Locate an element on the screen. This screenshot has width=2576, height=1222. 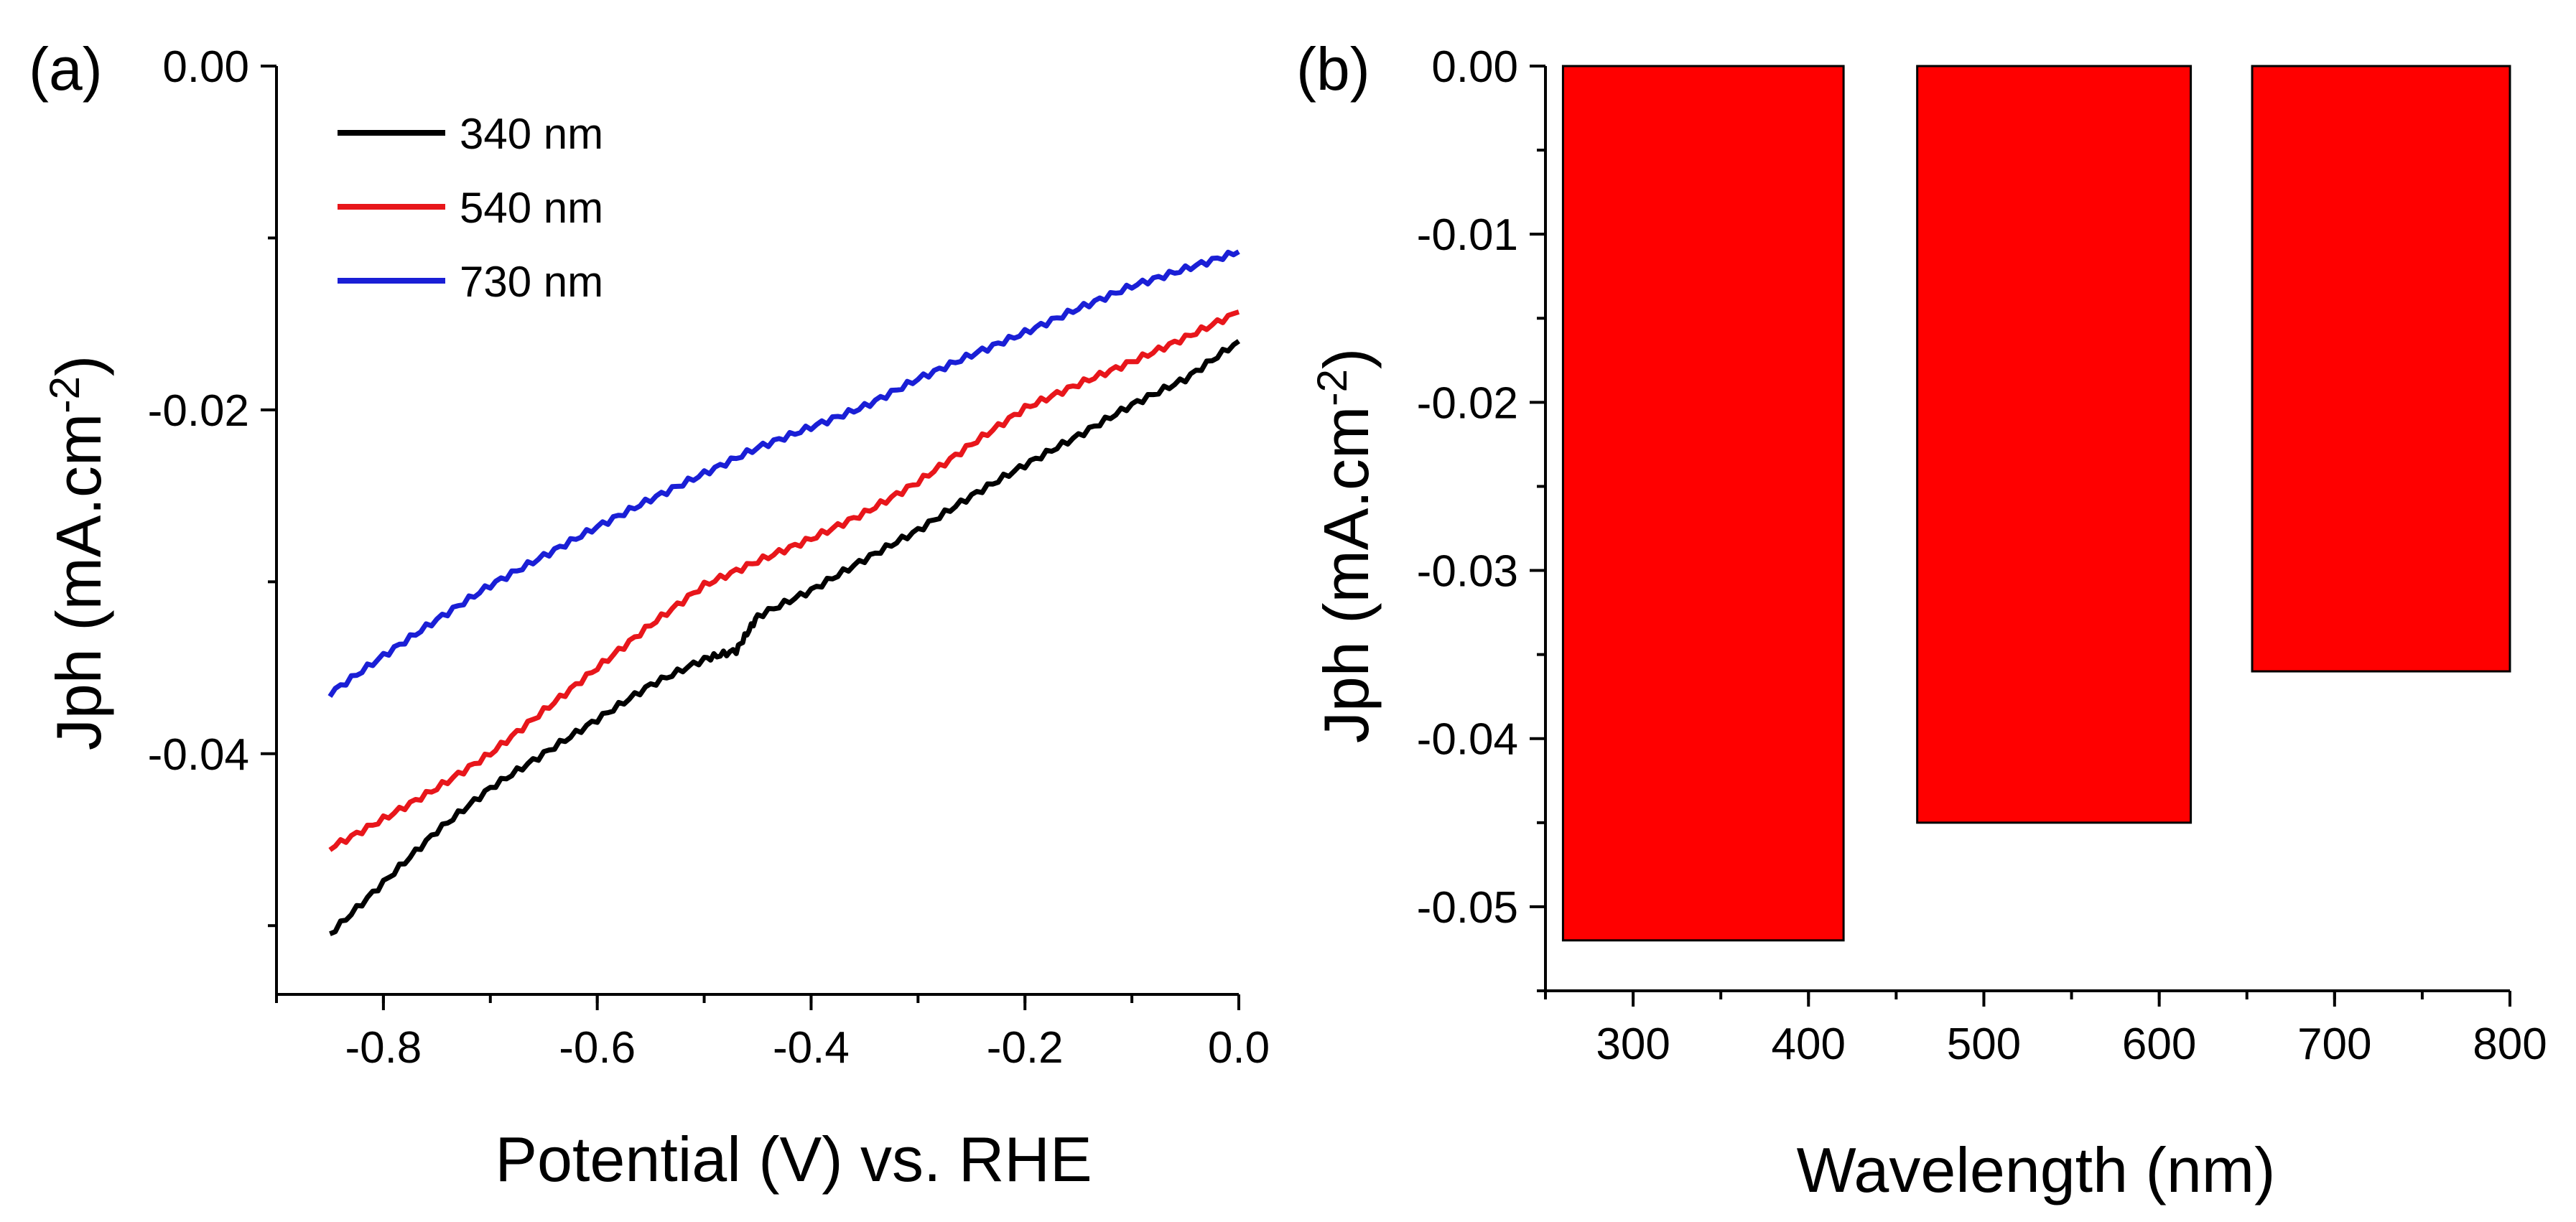
panel-b-y-axis-title-main: Jph is located at coordinates (1346, 692).